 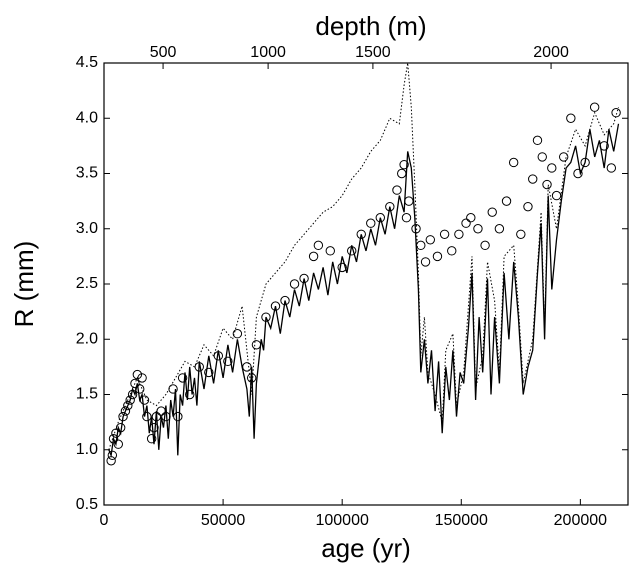 What do you see at coordinates (223, 520) in the screenshot?
I see `x-tick-label: 50000` at bounding box center [223, 520].